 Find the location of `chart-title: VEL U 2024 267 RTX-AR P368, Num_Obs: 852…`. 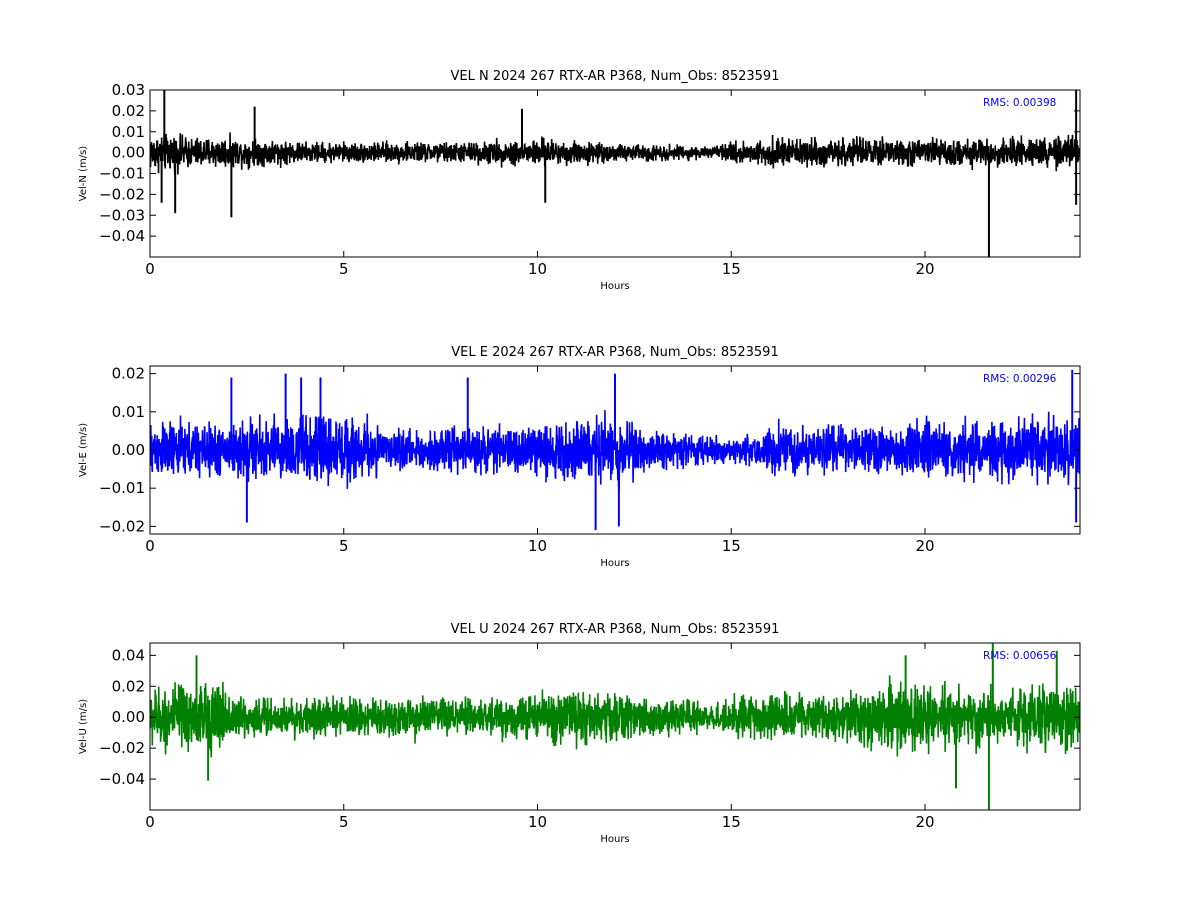

chart-title: VEL U 2024 267 RTX-AR P368, Num_Obs: 852… is located at coordinates (615, 629).